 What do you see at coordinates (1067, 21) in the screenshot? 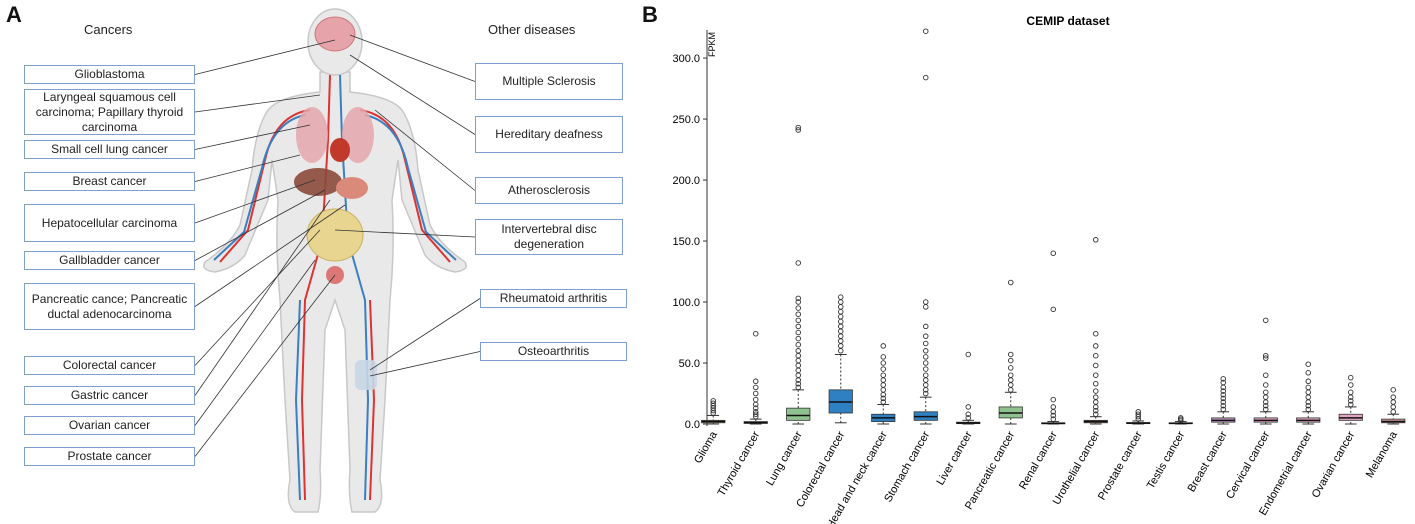
I see `chart-title: CEMIP dataset` at bounding box center [1067, 21].